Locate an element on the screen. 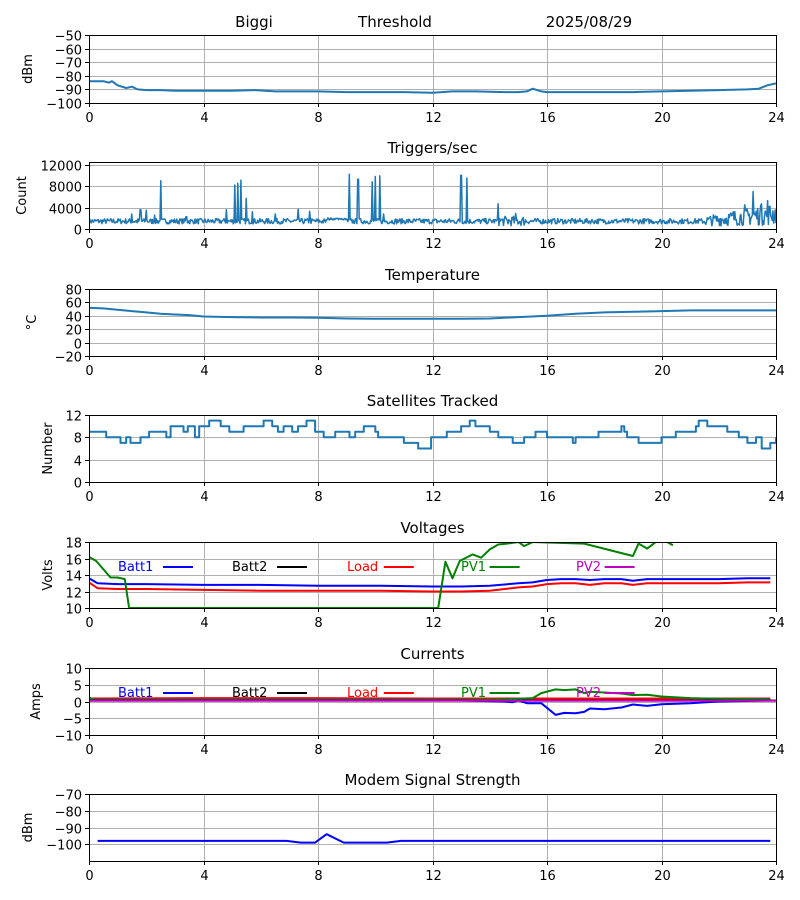 Image resolution: width=800 pixels, height=900 pixels. series-line-modem is located at coordinates (434, 838).